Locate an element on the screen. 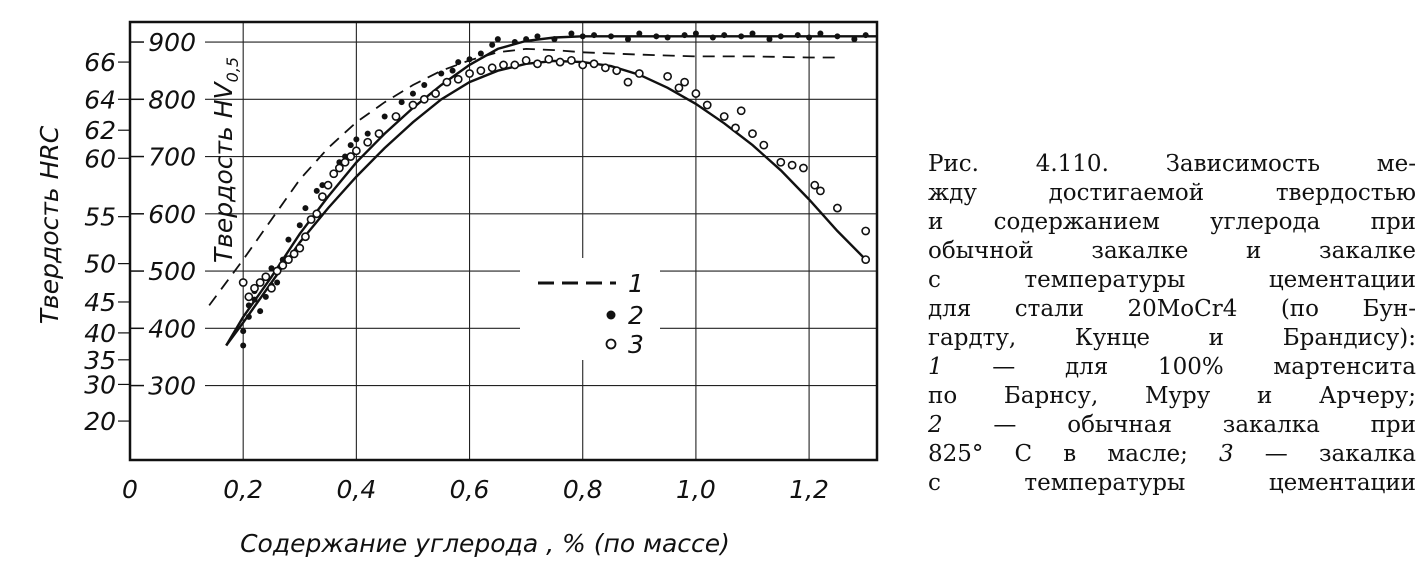  caption-item: по Барнсу, Муру и Арчеру; is located at coordinates (1172, 396).